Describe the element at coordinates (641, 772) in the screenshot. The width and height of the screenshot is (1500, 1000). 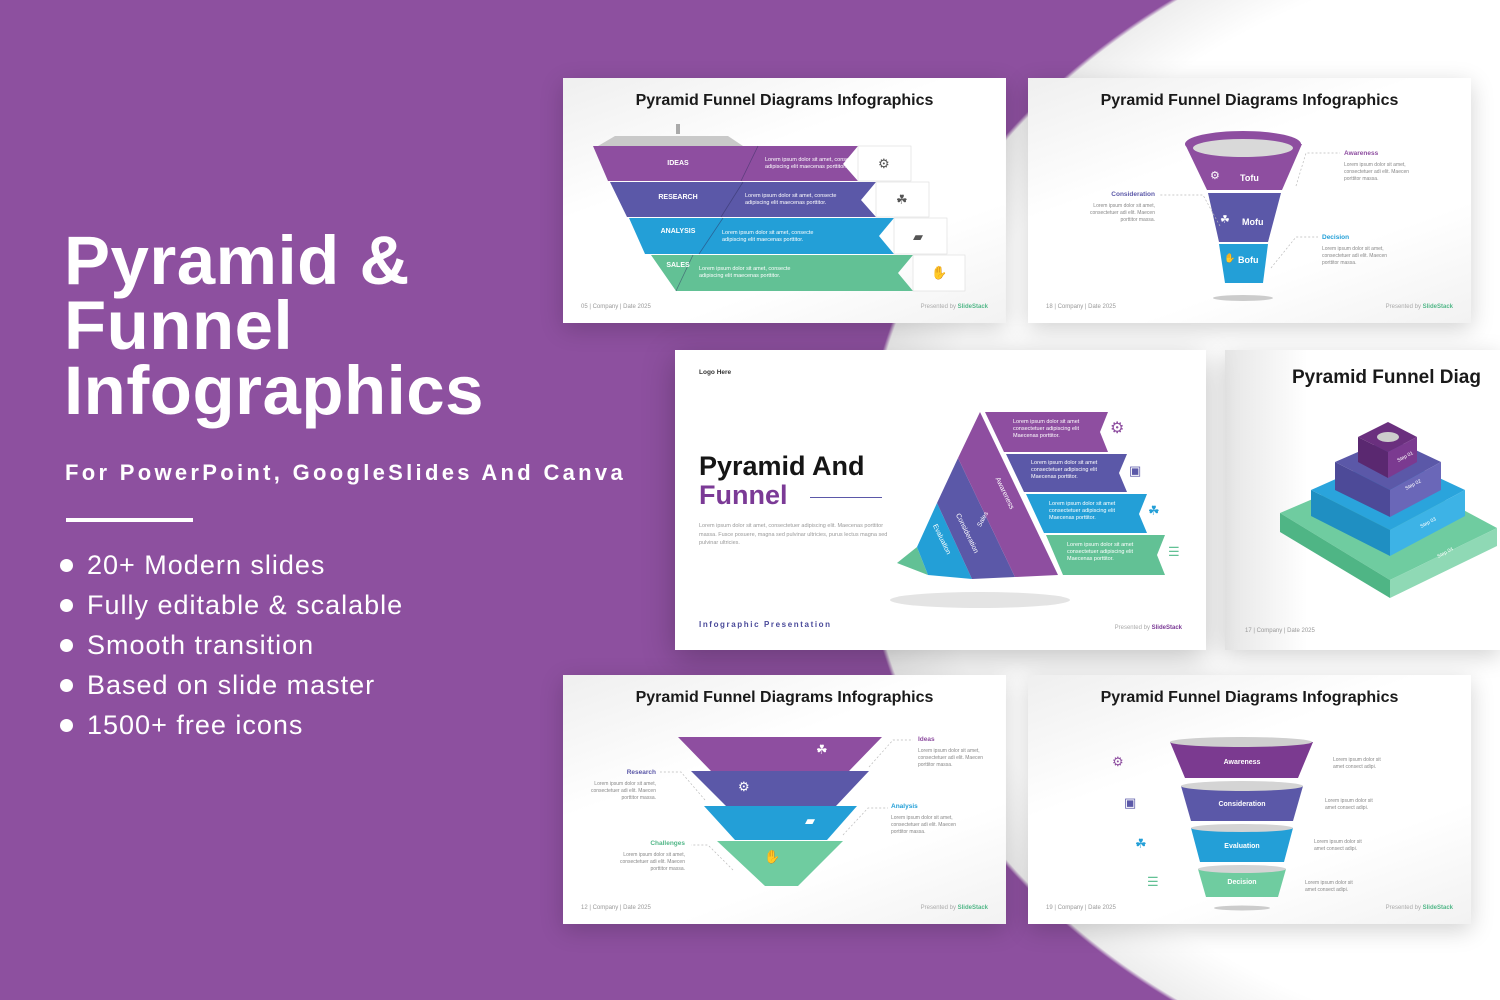
I see `note-title: Research` at that location.